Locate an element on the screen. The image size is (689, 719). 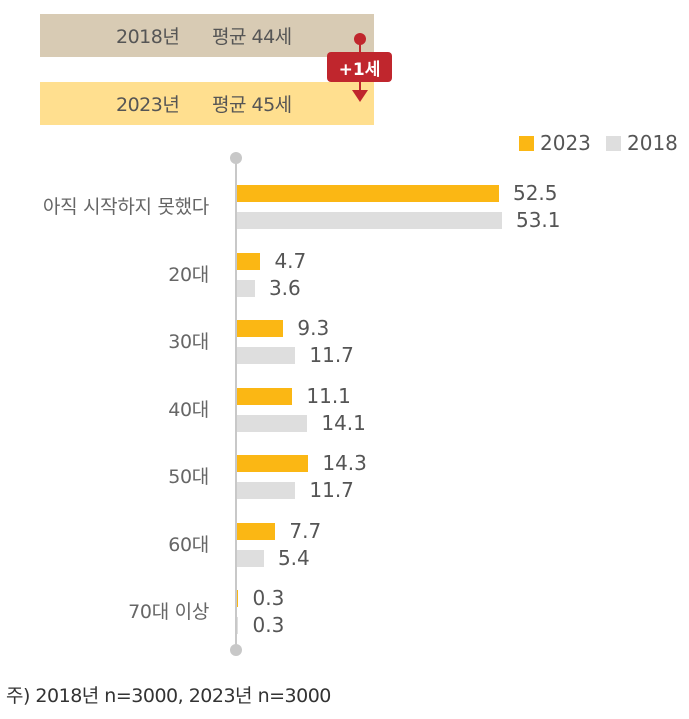
axis-bottom-dot is located at coordinates (236, 650).